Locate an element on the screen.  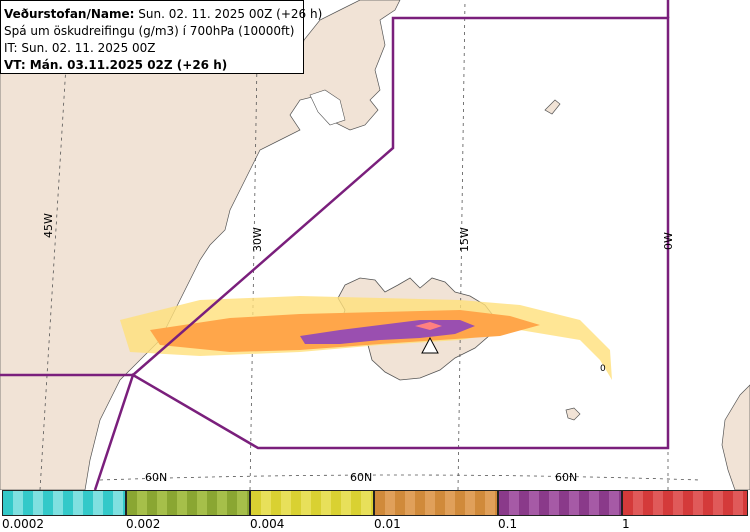
legend-swatch-yellow is located at coordinates (312, 503).